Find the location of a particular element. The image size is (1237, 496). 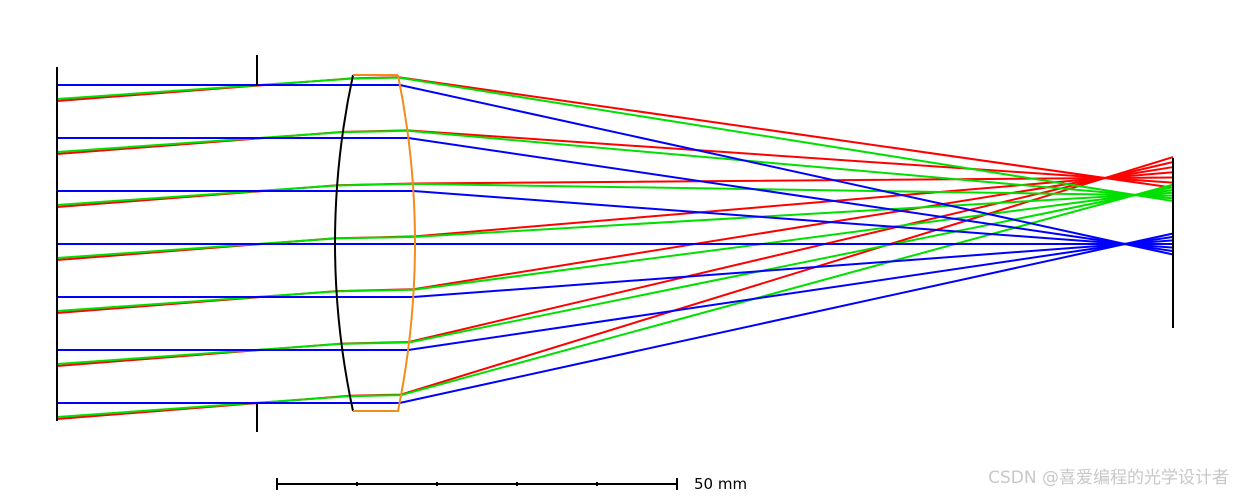

lens-front-surface is located at coordinates (344, 243).